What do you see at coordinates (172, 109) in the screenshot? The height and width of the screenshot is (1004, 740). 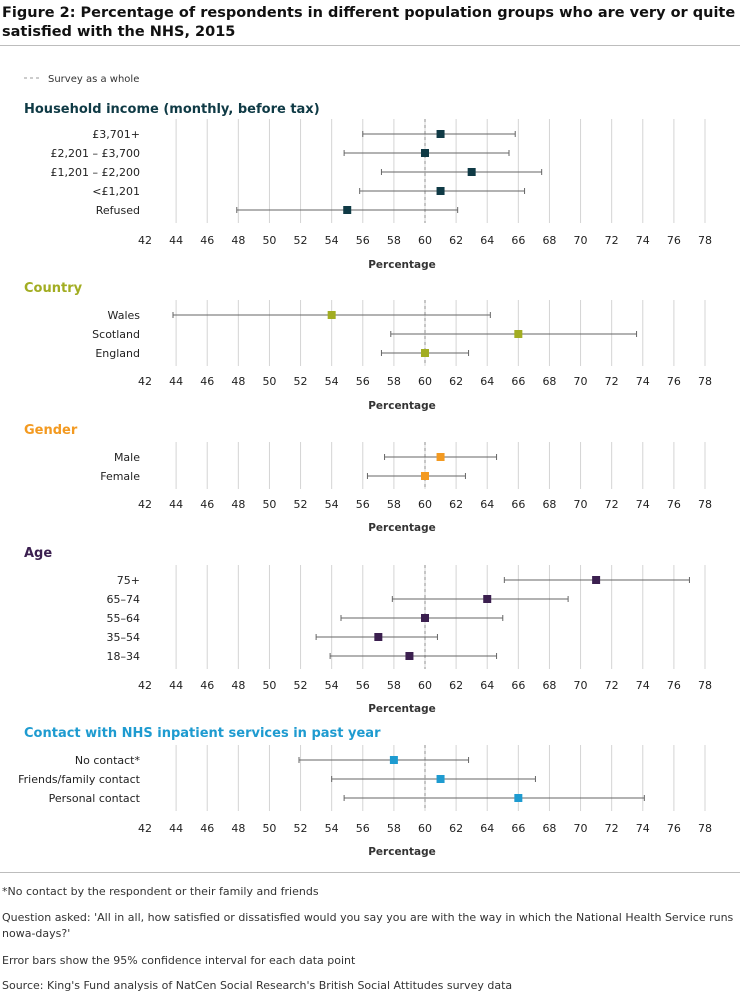 I see `panel-title-0: Household income (monthly, before tax)` at bounding box center [172, 109].